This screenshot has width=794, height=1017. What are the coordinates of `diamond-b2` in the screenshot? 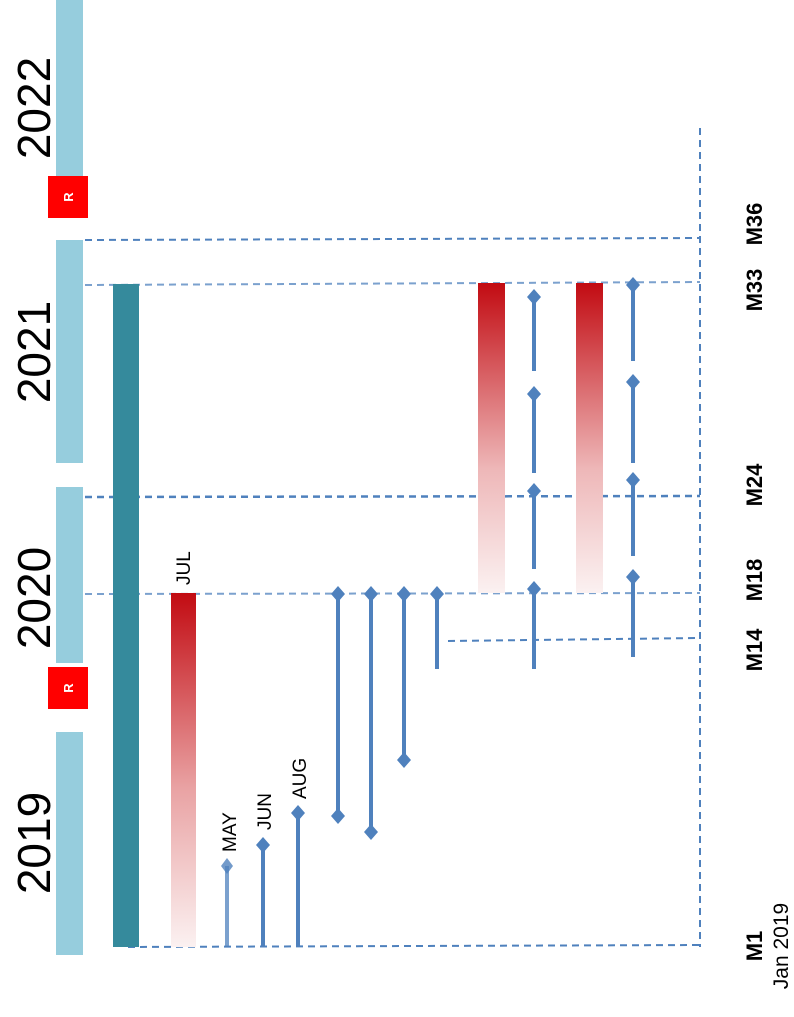 It's located at (633, 382).